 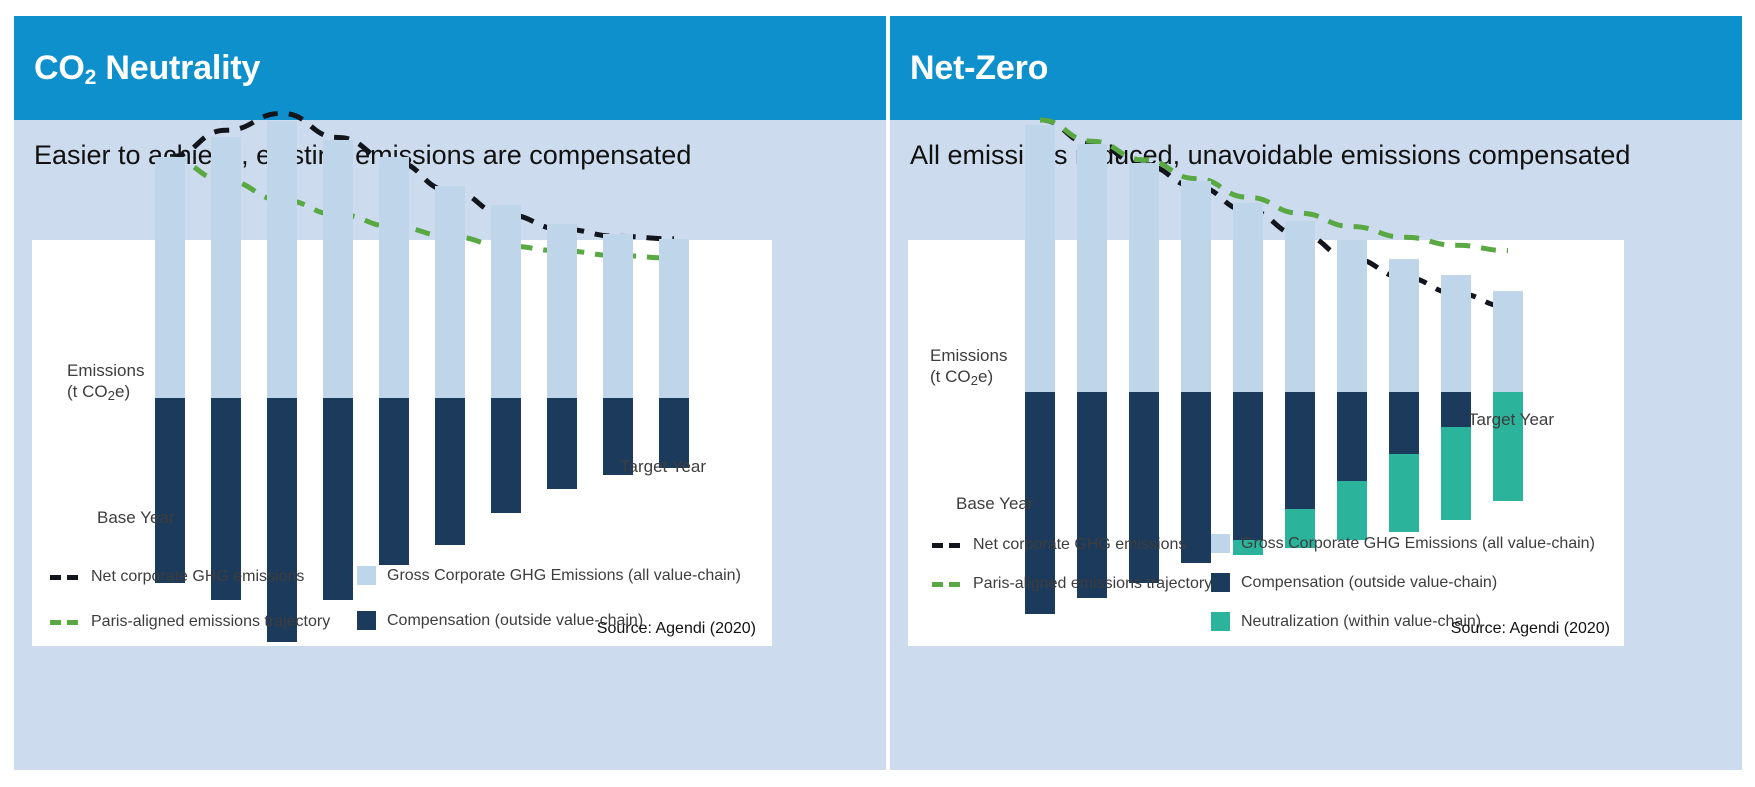 I want to click on source-note-left: Source: Agendi (2020), so click(x=676, y=628).